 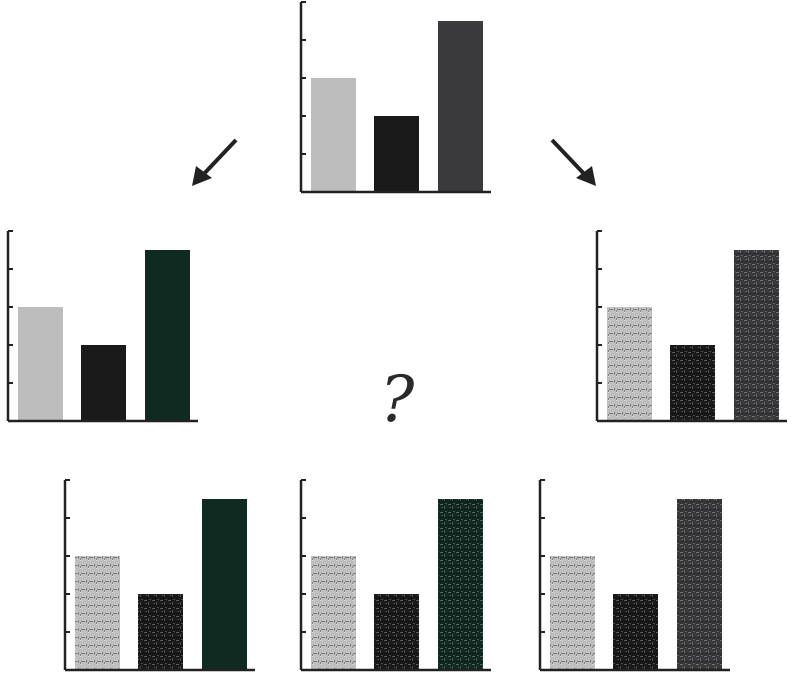 I want to click on left-transform, so click(x=102, y=326).